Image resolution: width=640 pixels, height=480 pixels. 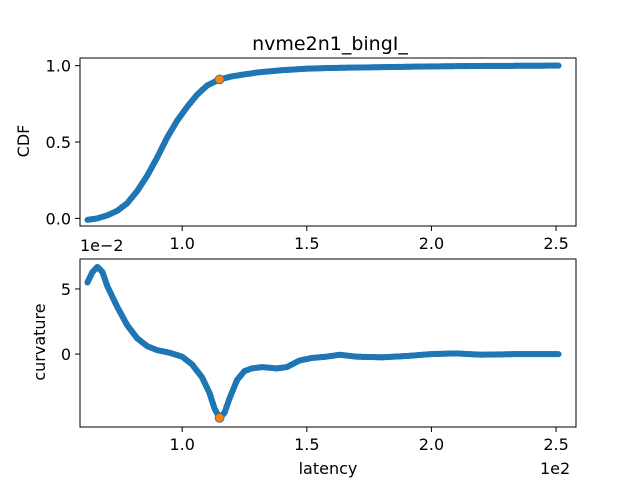 What do you see at coordinates (23, 141) in the screenshot?
I see `cdf-ylabel: CDF` at bounding box center [23, 141].